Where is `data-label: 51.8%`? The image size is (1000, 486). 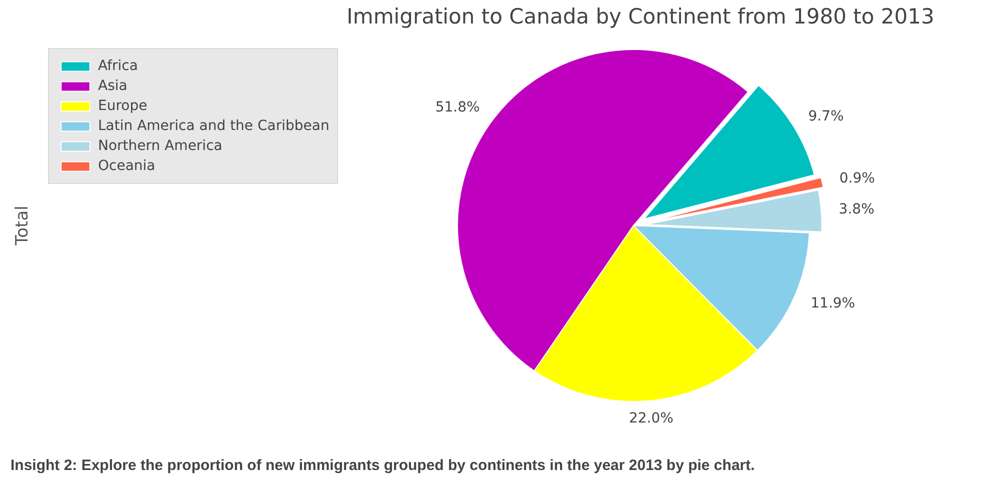
data-label: 51.8% is located at coordinates (457, 108).